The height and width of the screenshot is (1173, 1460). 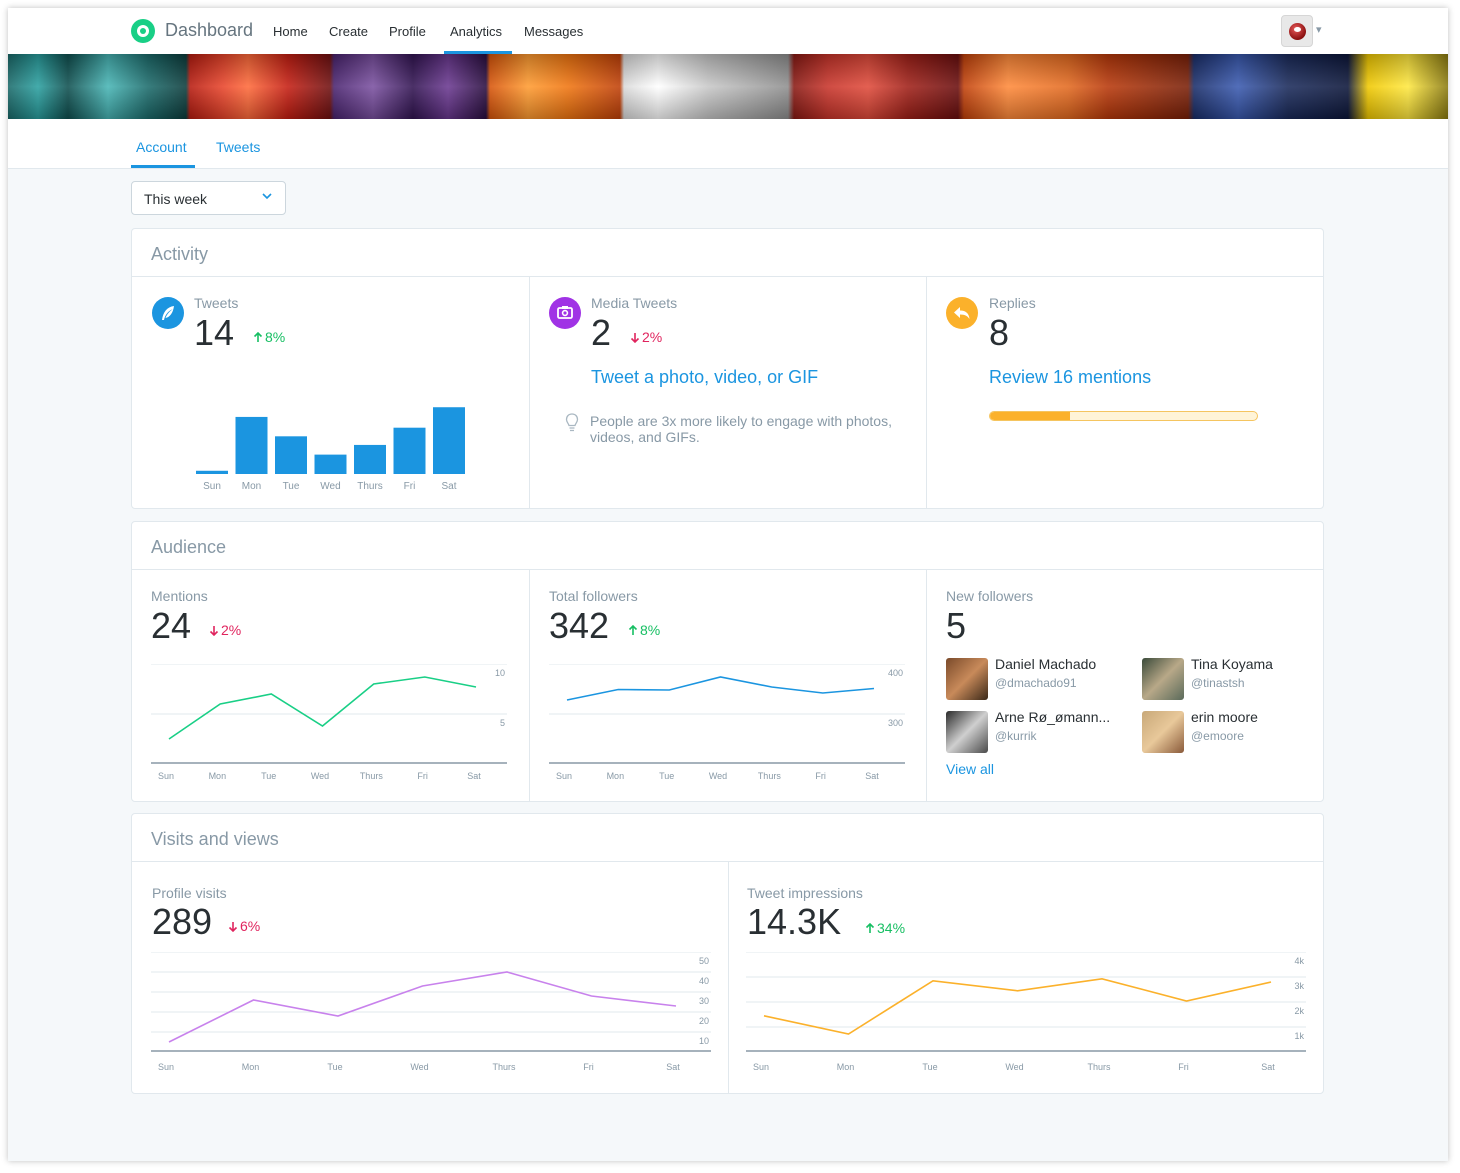 I want to click on impressions-value: 14.3K, so click(x=794, y=921).